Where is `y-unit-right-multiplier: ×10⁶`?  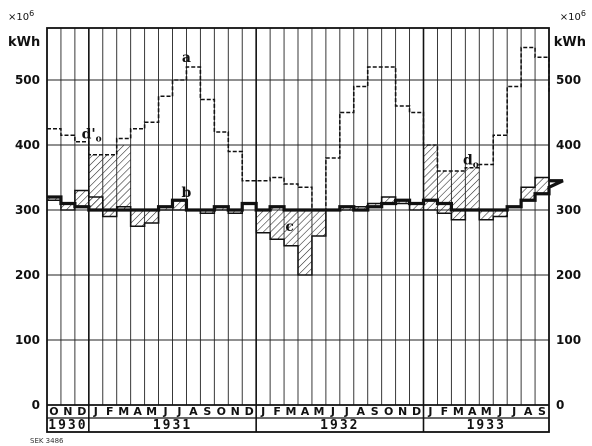 y-unit-right-multiplier: ×10⁶ is located at coordinates (573, 16).